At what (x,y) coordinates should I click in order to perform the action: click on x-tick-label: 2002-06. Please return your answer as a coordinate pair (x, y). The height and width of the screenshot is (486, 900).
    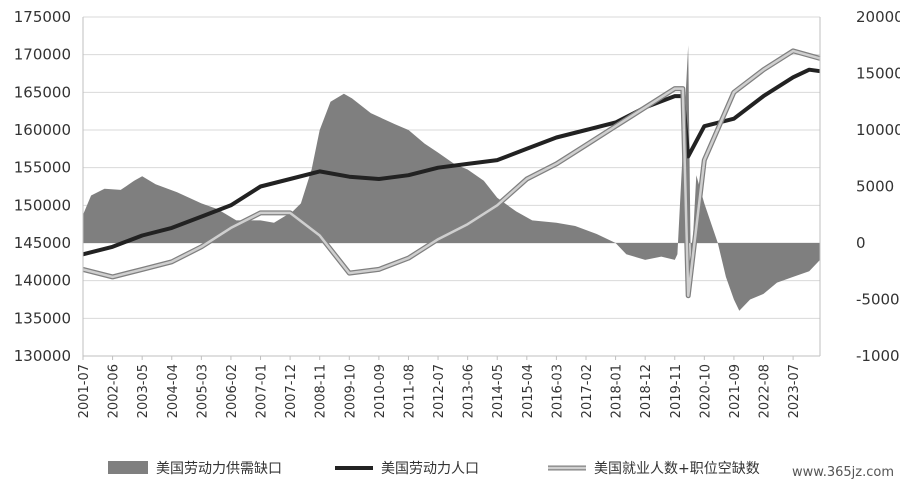
    Looking at the image, I should click on (114, 391).